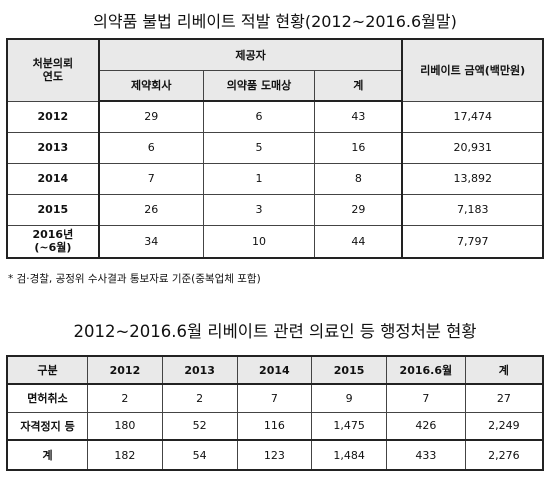 This screenshot has width=550, height=489. I want to click on header-subtotal: 계, so click(359, 85).